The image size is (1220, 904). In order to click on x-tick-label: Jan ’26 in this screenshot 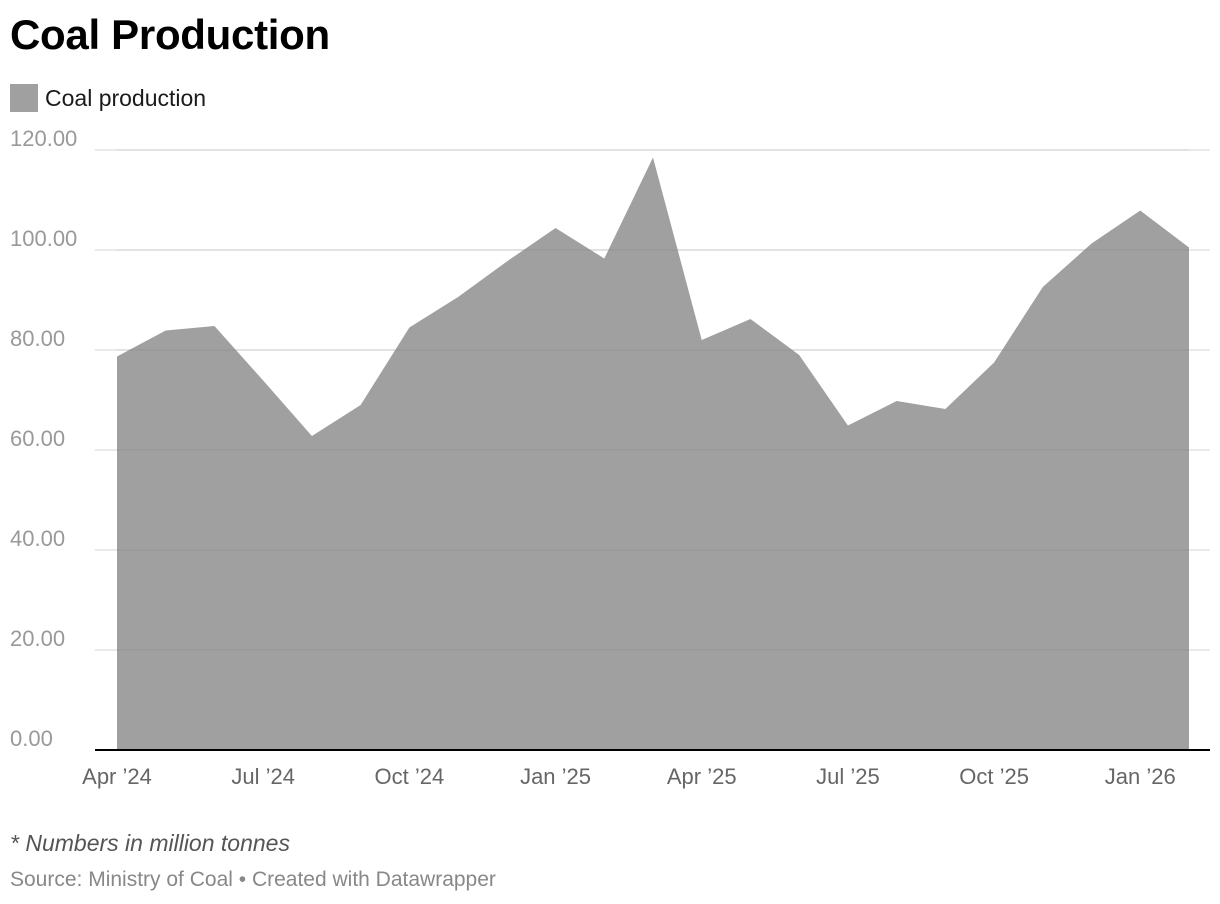, I will do `click(1140, 776)`.